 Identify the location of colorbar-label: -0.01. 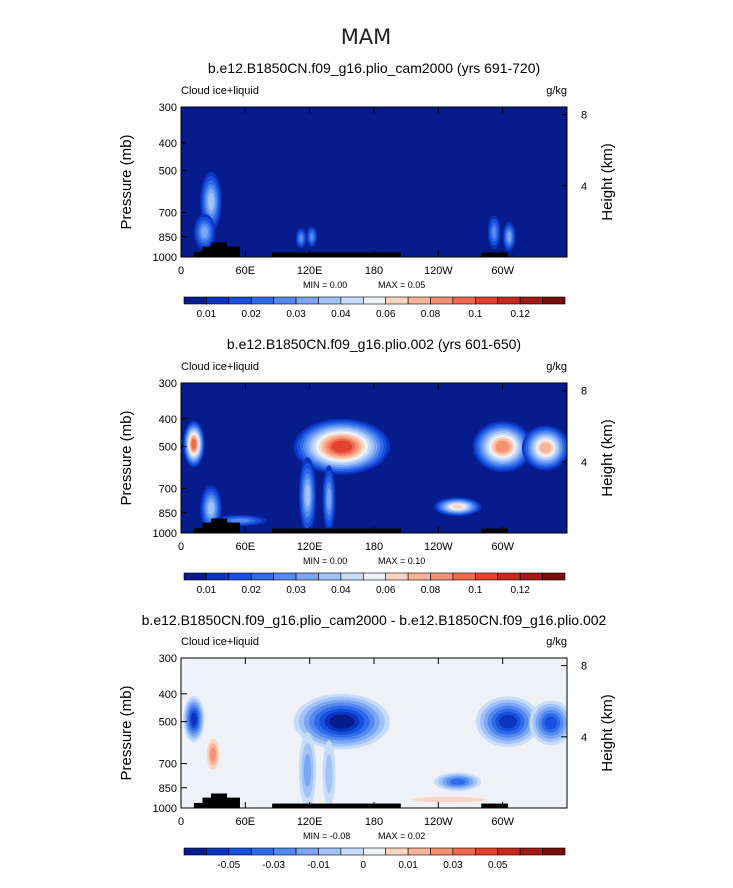
(318, 865).